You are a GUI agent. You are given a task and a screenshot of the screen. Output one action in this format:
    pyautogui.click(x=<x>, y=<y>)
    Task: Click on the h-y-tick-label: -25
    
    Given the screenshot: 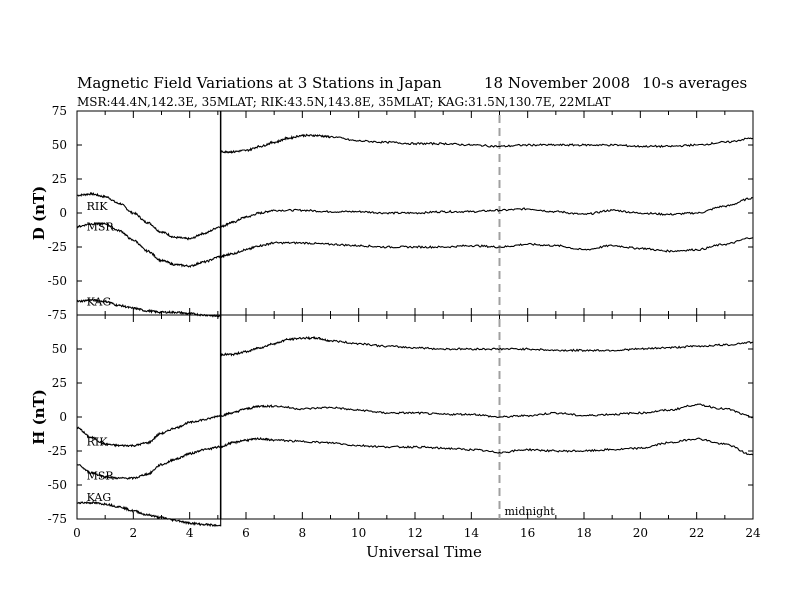 What is the action you would take?
    pyautogui.click(x=57, y=451)
    